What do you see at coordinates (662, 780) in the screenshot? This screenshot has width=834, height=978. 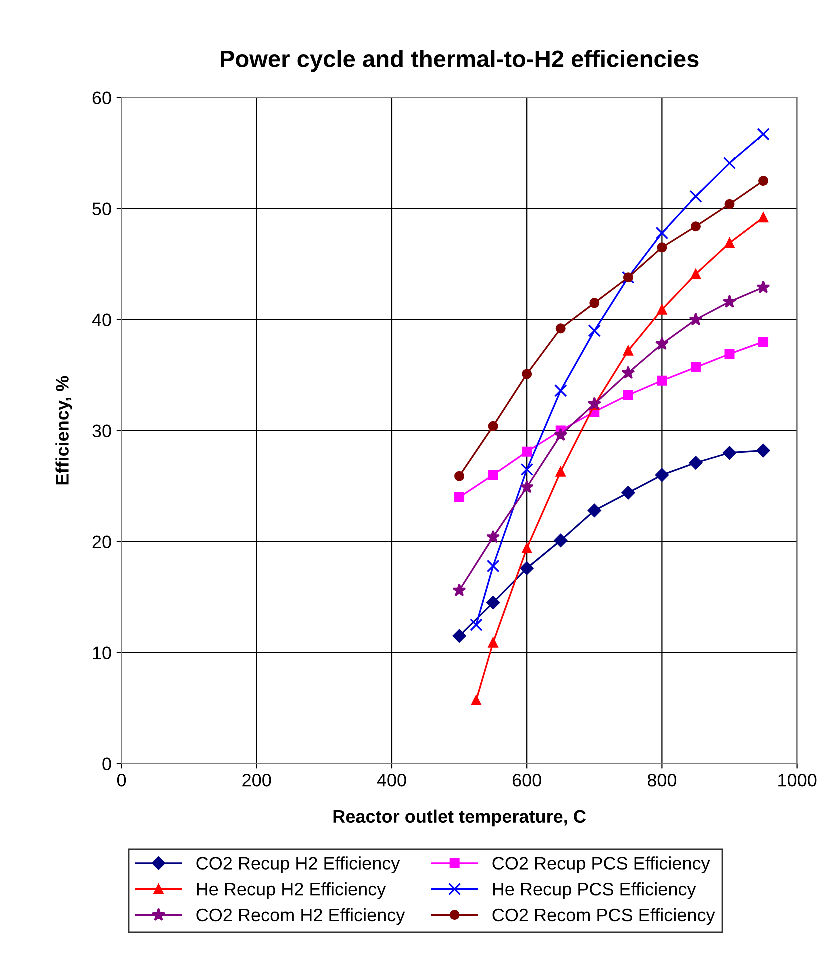 I see `x-tick-label: 800` at bounding box center [662, 780].